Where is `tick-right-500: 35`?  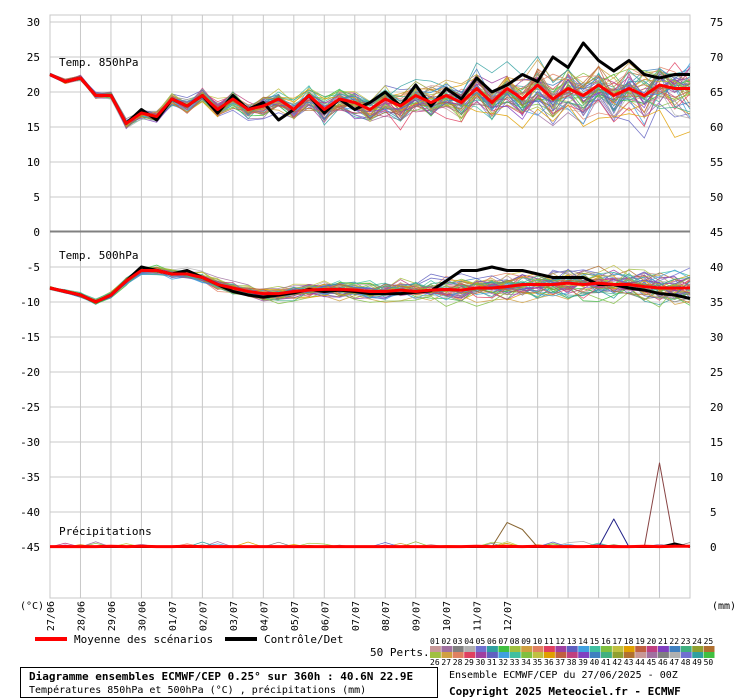
tick-right-500: 35 is located at coordinates (716, 302).